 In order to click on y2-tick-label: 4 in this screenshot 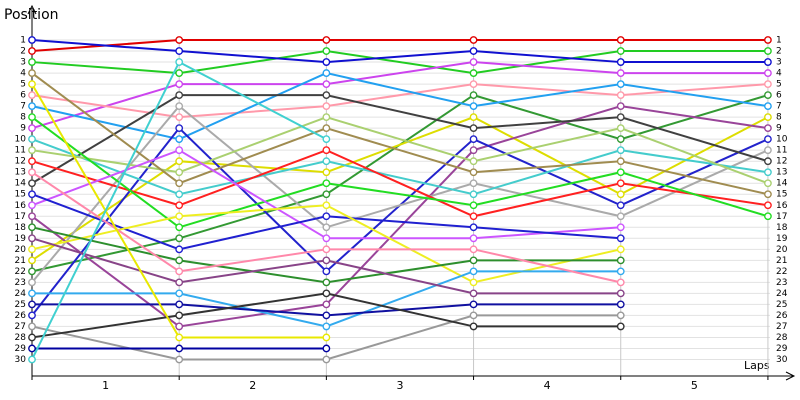, I will do `click(779, 74)`.